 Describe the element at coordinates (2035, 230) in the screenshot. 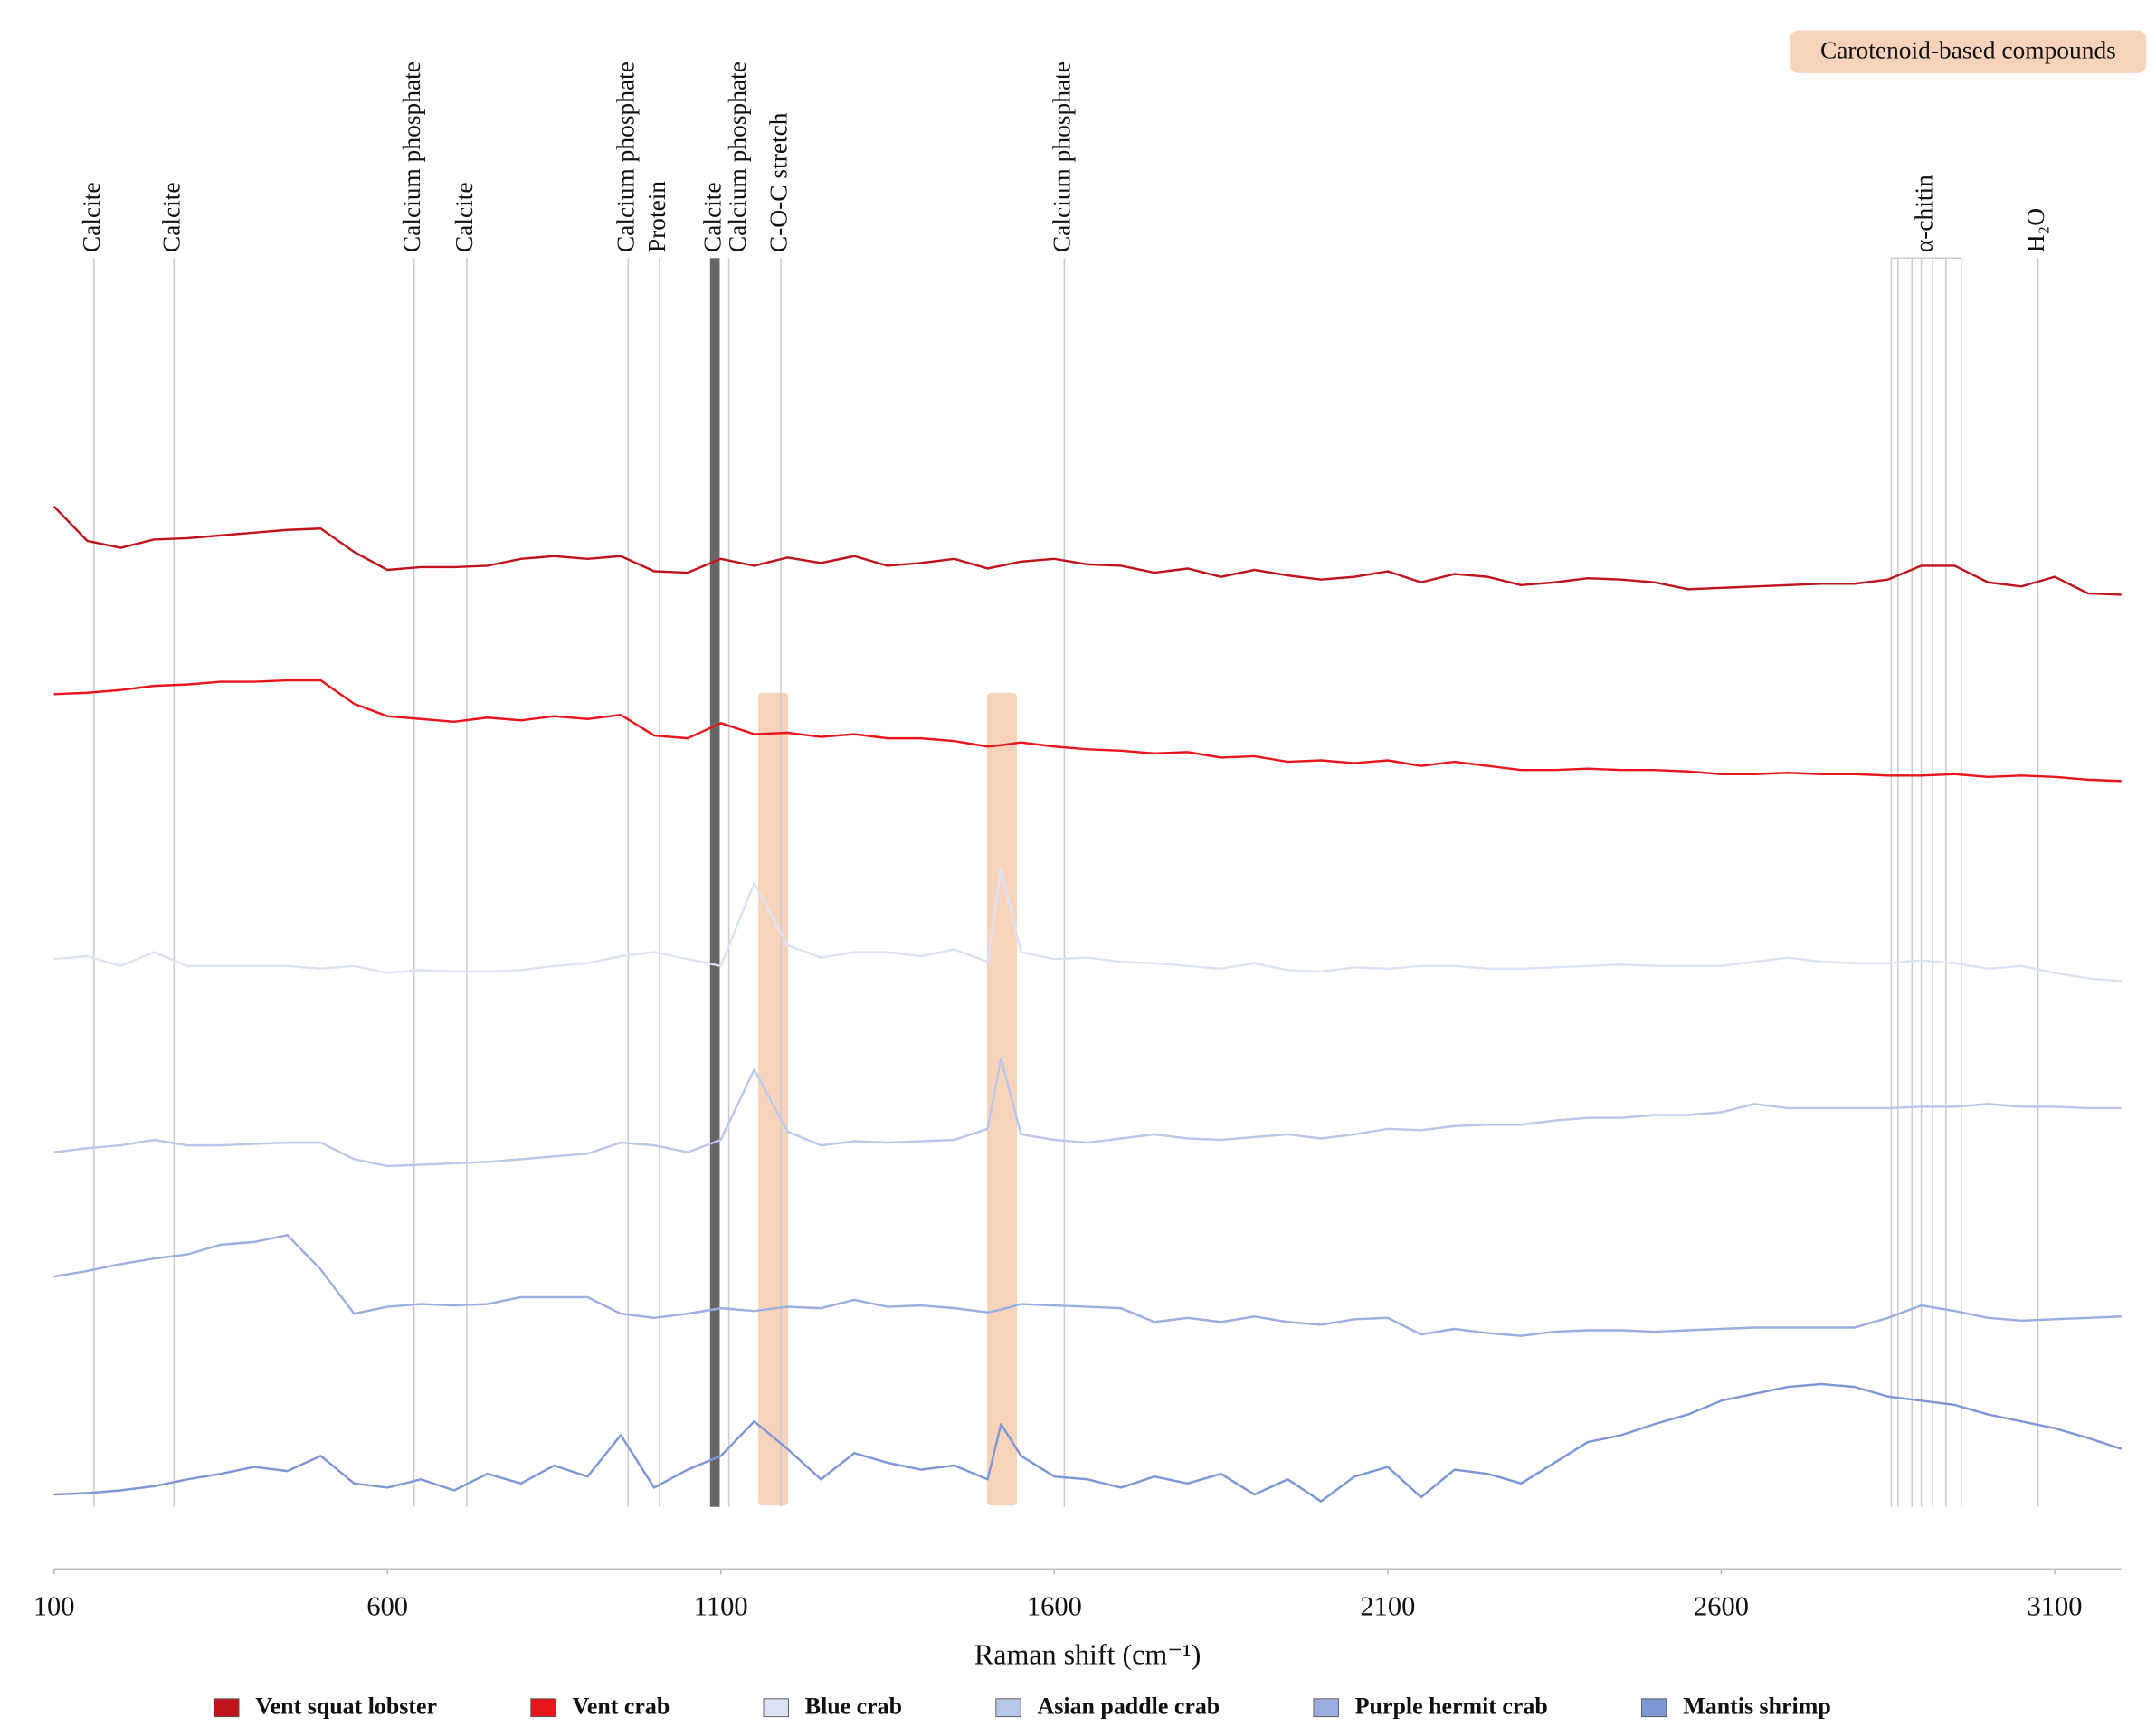

I see `annotation-label: H₂O` at that location.